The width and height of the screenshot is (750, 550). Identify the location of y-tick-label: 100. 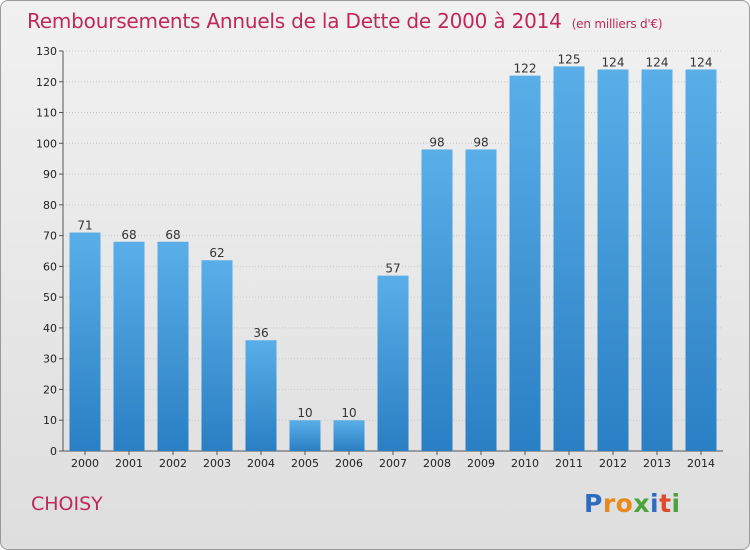
(46, 143).